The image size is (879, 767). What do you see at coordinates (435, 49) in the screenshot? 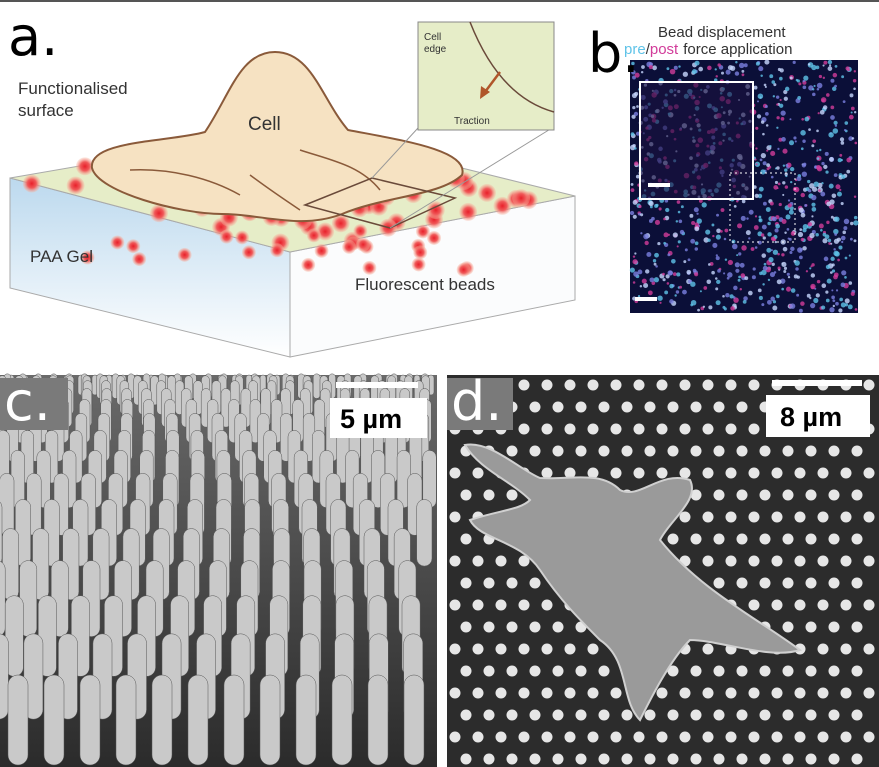
I see `edge-label: edge` at bounding box center [435, 49].